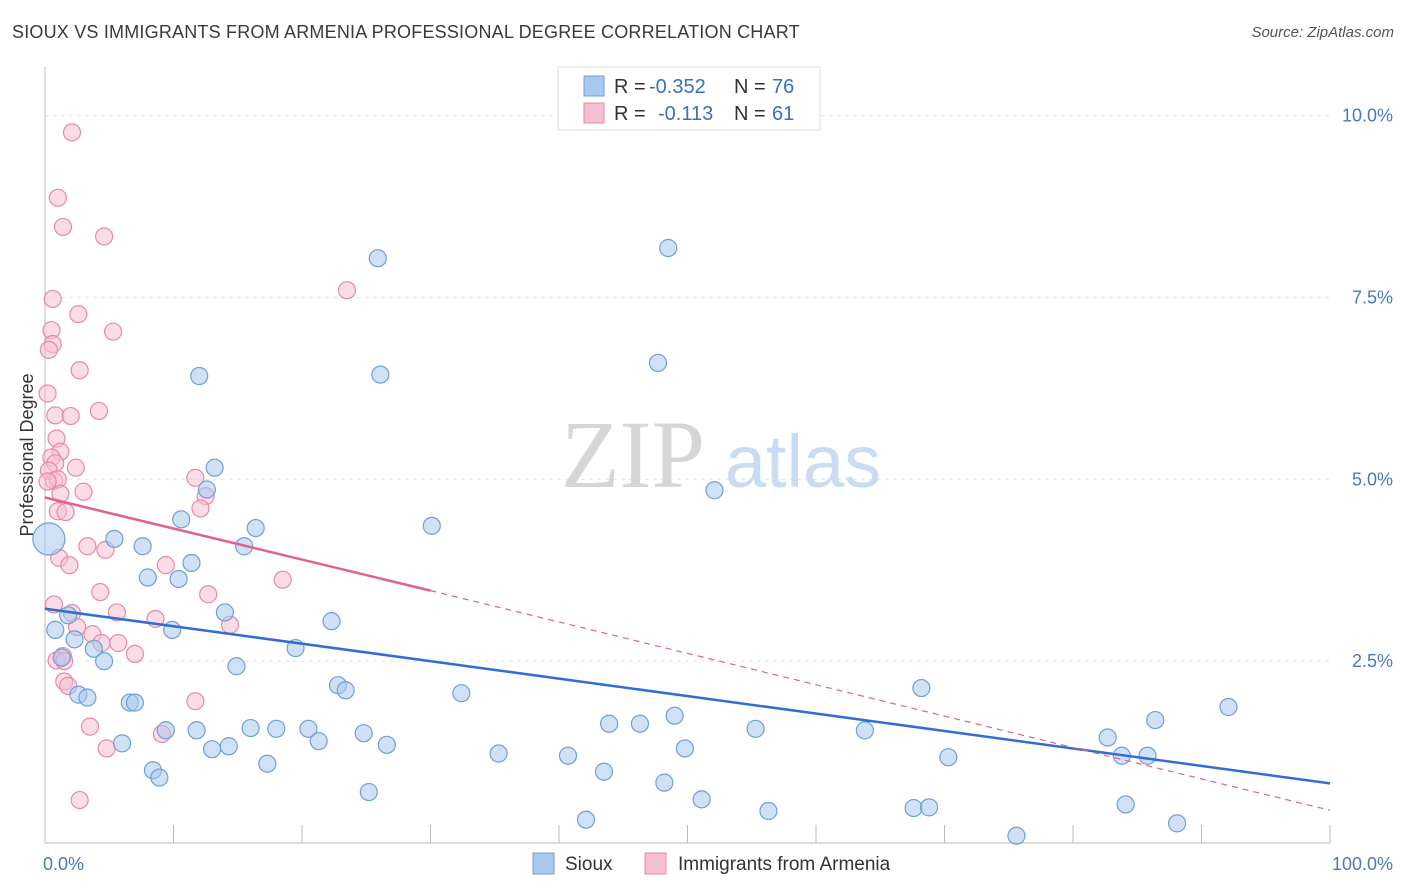 This screenshot has width=1406, height=892. I want to click on y-tick-label-3: 10.0%, so click(1367, 116).